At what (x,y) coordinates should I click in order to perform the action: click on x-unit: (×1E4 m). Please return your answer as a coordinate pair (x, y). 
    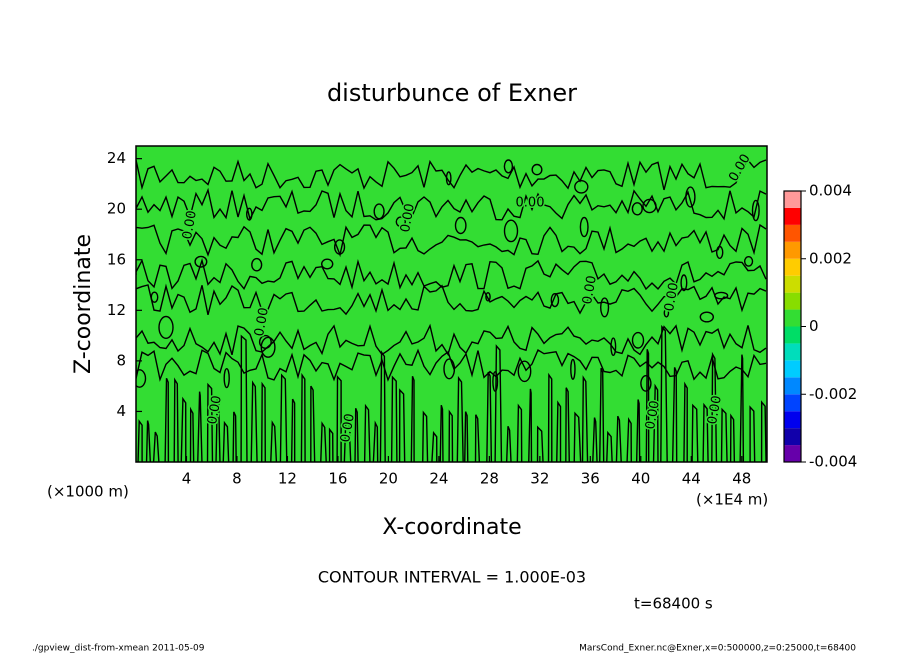
    Looking at the image, I should click on (732, 500).